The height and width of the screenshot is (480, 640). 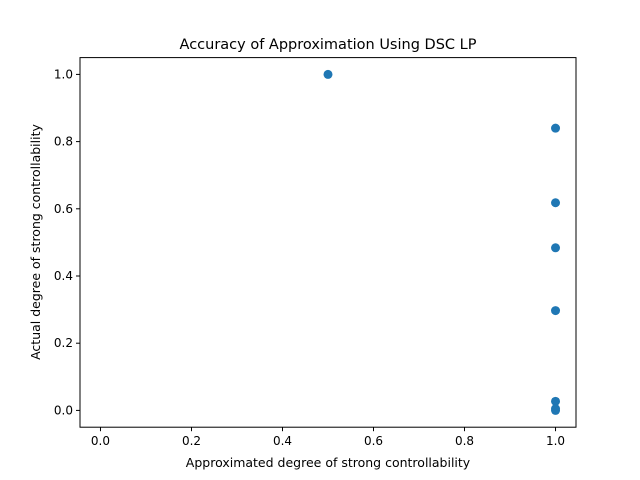 What do you see at coordinates (67, 242) in the screenshot?
I see `y-axis-ticks: 0.0 0.2 0.4 0.6 0.8 1.0` at bounding box center [67, 242].